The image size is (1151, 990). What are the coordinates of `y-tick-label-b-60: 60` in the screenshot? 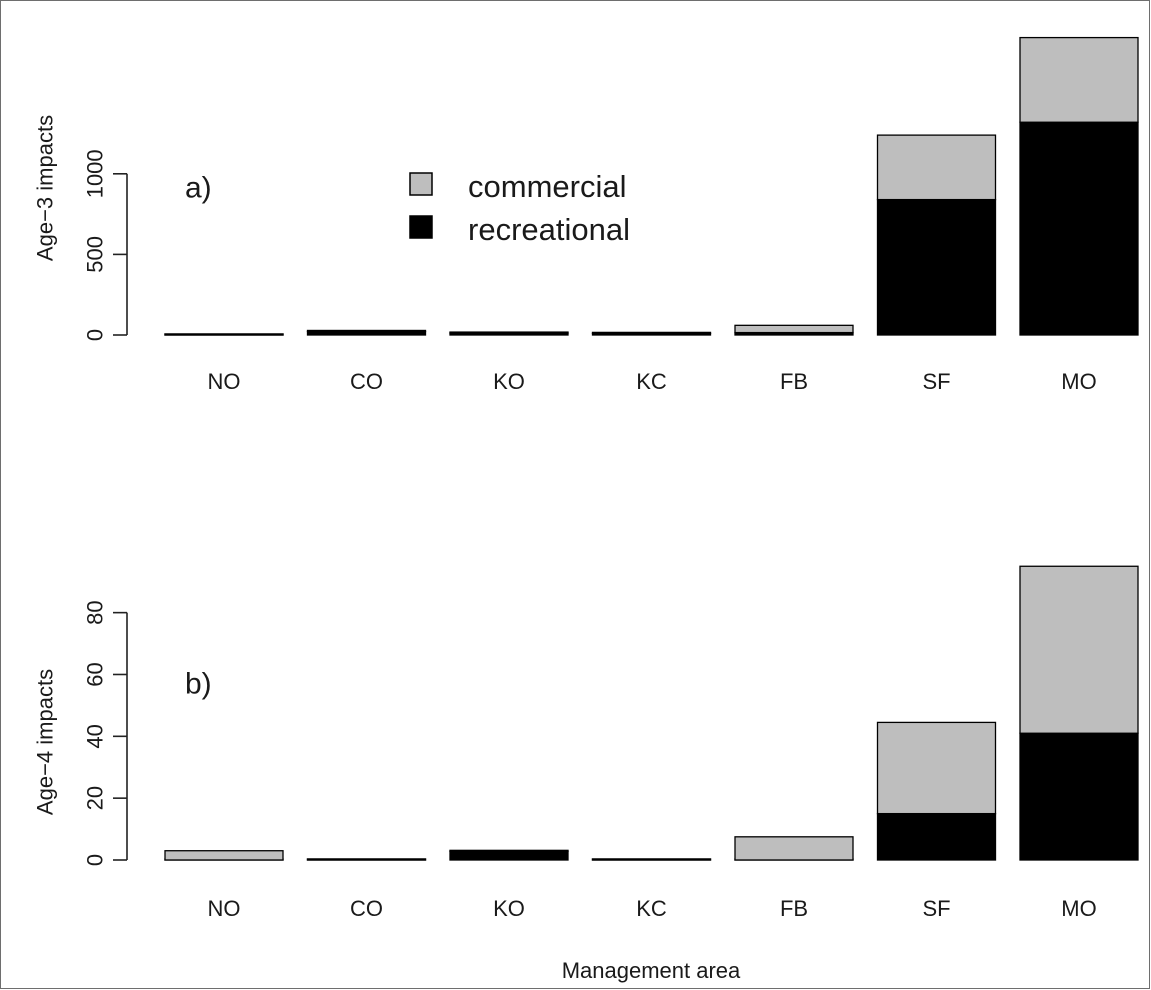 It's located at (95, 674).